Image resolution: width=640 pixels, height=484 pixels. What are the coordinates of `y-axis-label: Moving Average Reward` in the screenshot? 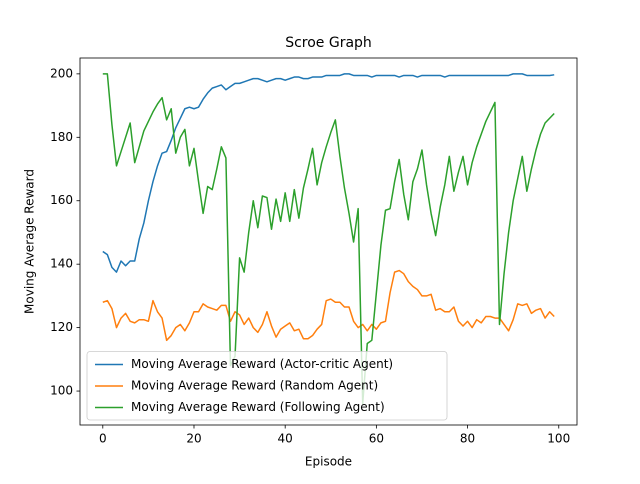 It's located at (30, 241).